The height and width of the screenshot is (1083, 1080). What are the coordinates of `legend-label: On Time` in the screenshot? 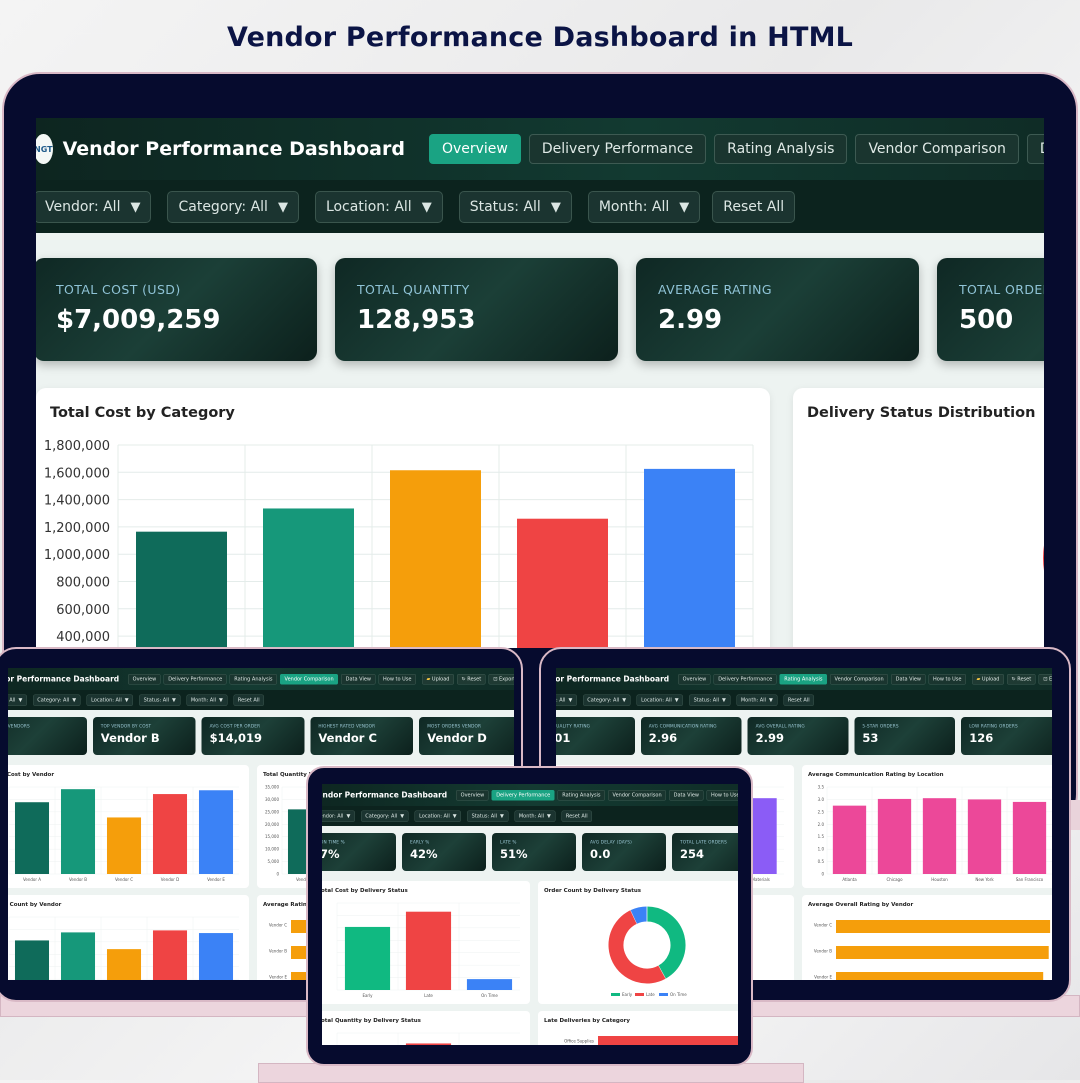 It's located at (678, 994).